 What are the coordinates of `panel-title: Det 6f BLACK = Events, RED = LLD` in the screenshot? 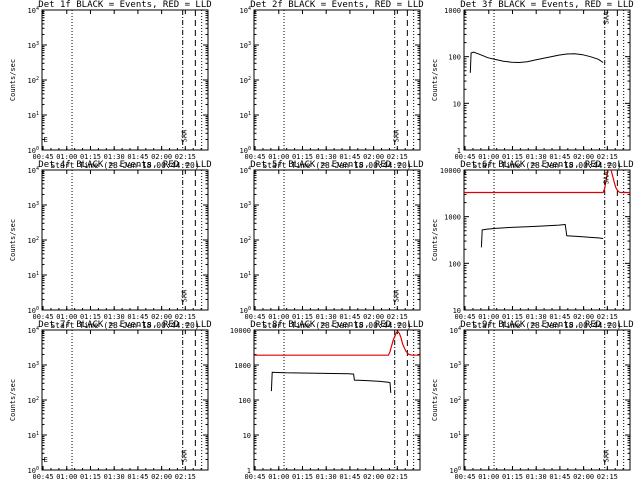 It's located at (546, 165).